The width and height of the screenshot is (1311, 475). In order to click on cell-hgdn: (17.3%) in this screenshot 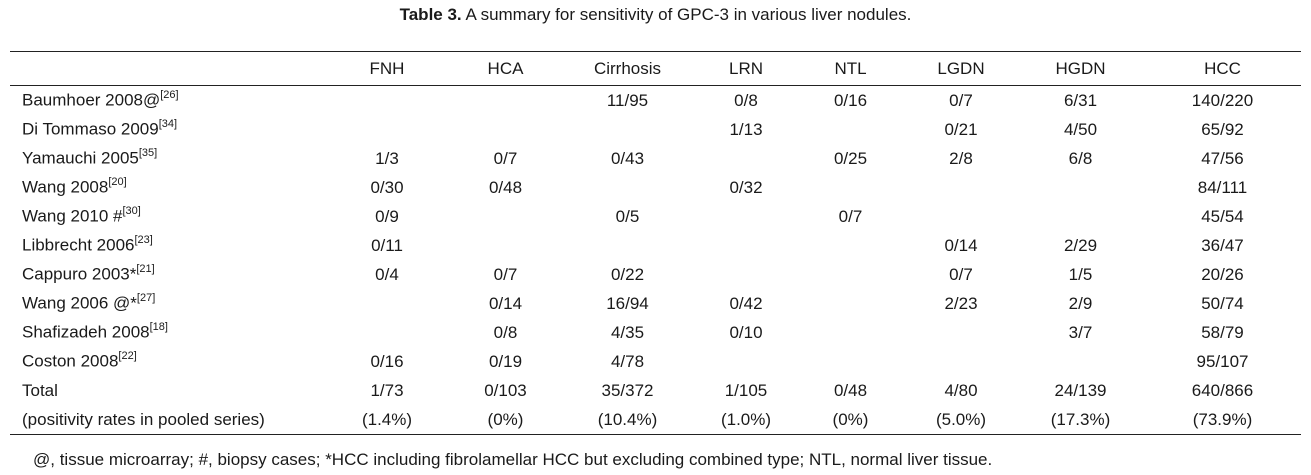, I will do `click(1080, 419)`.